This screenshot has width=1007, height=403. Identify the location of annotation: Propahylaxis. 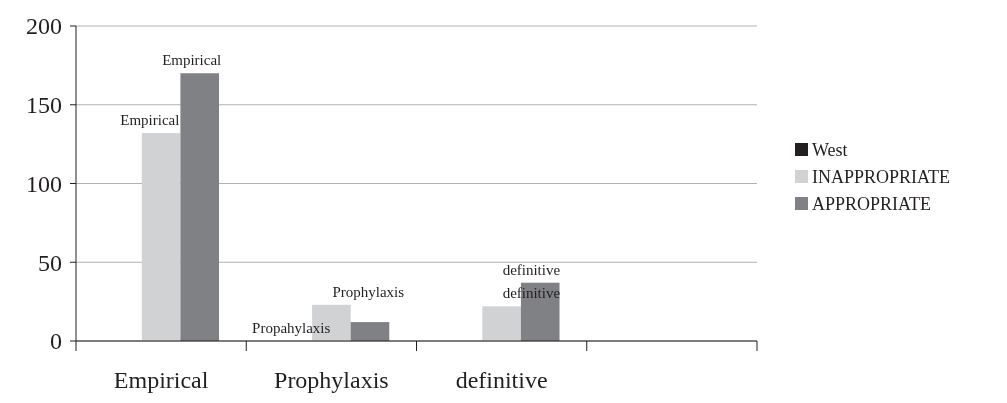
(291, 328).